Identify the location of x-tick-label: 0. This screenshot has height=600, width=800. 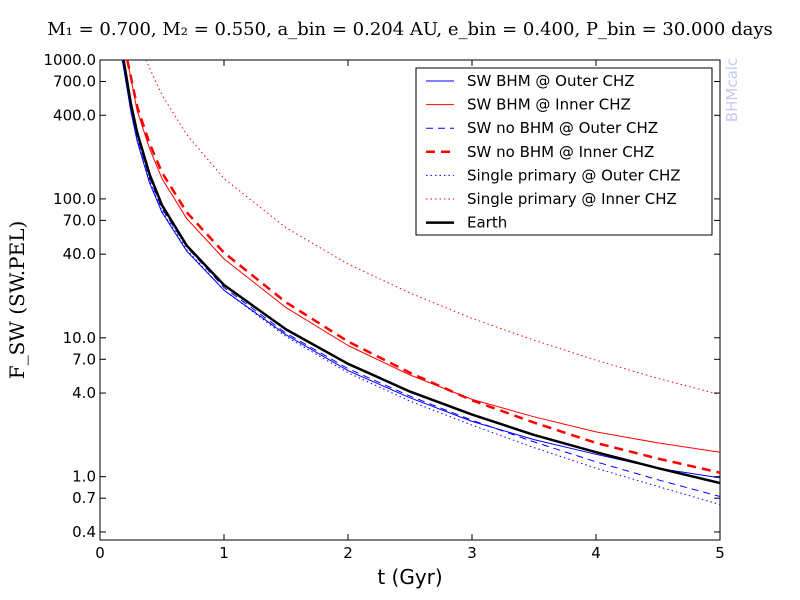
(100, 553).